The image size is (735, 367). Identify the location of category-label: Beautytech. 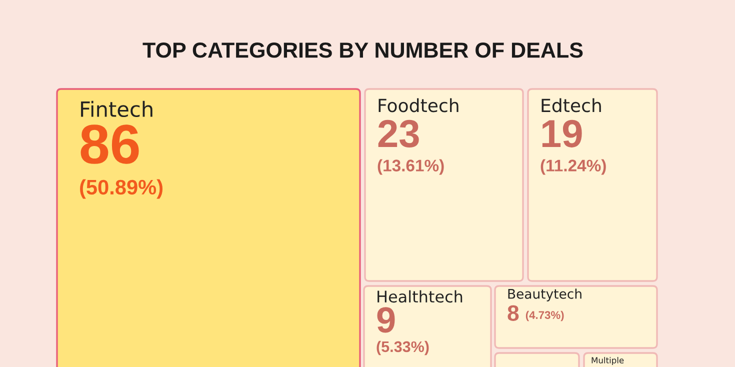
(545, 295).